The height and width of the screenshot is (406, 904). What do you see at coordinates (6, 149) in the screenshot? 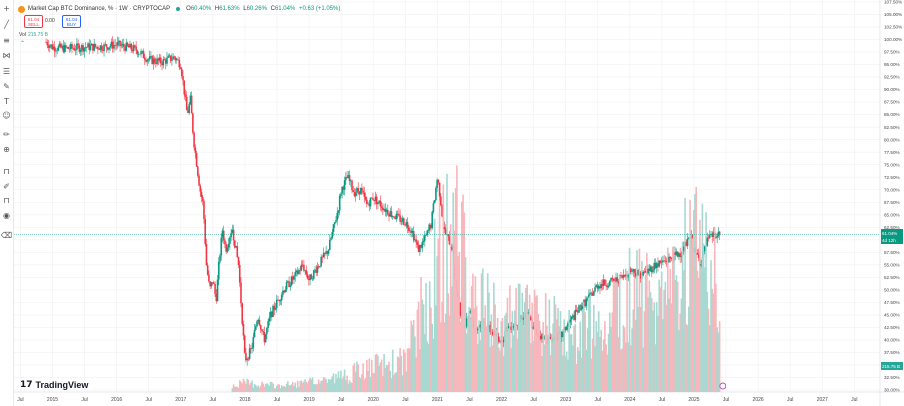
I see `zoom-icon: ⊕` at bounding box center [6, 149].